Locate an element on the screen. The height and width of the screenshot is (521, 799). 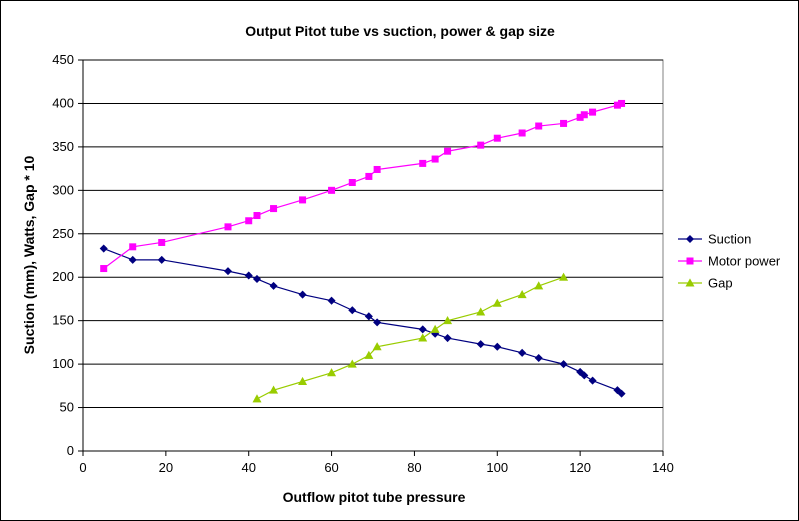
x-tick-label: 120 is located at coordinates (580, 467).